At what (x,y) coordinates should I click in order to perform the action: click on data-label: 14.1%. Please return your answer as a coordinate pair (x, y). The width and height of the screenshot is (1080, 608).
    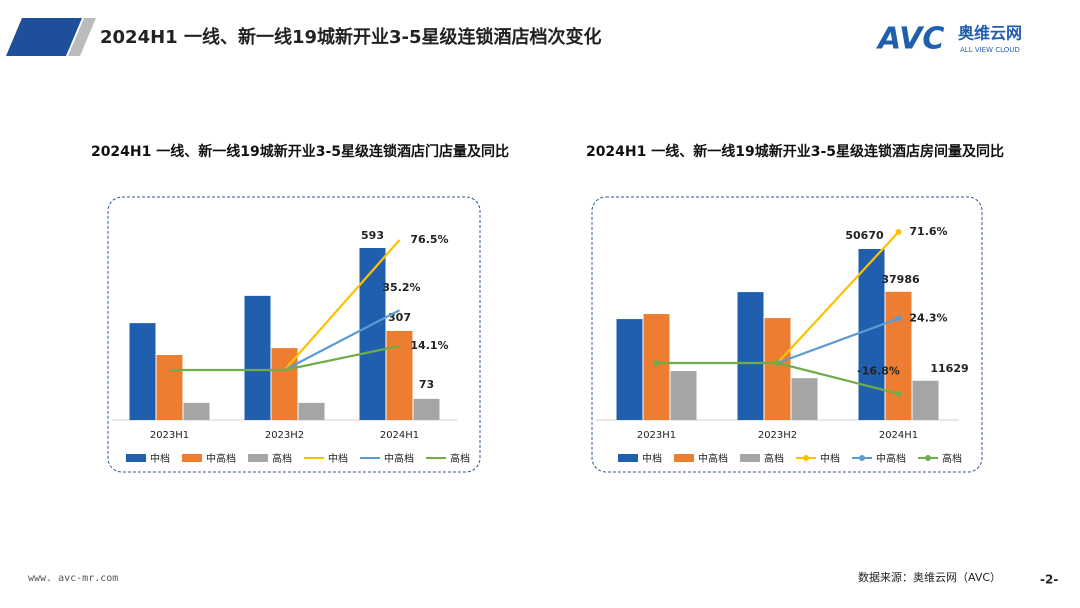
    Looking at the image, I should click on (429, 345).